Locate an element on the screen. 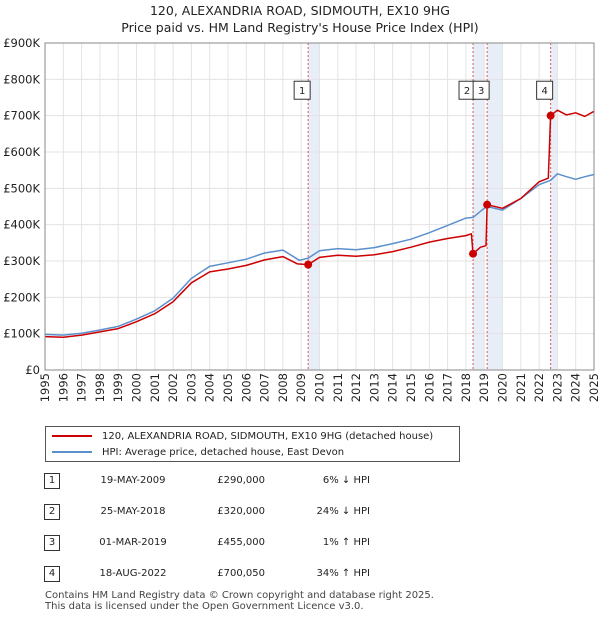 The image size is (600, 620). x-tick-label: 2000 is located at coordinates (137, 387).